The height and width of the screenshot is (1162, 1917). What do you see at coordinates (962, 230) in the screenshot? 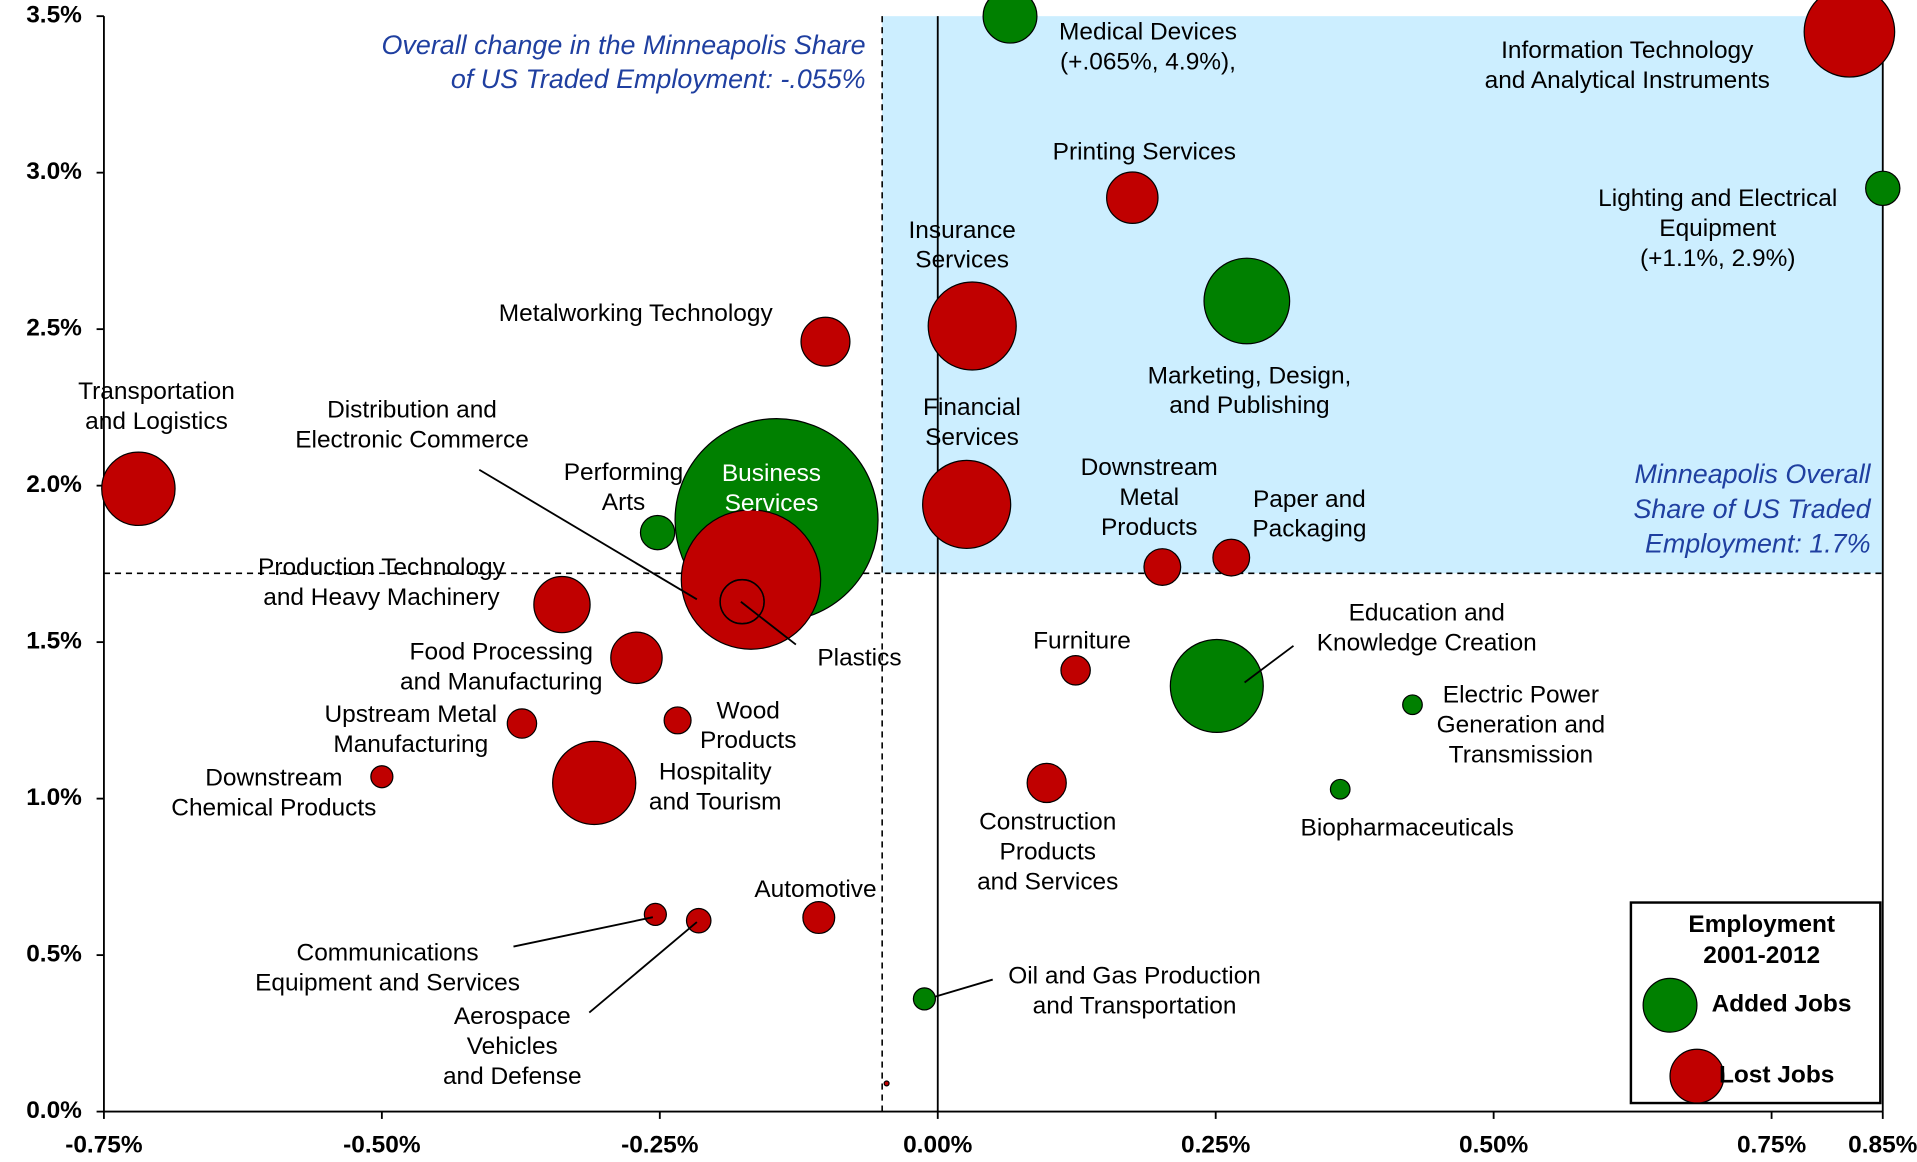
I see `bubble-label: Insurance` at bounding box center [962, 230].